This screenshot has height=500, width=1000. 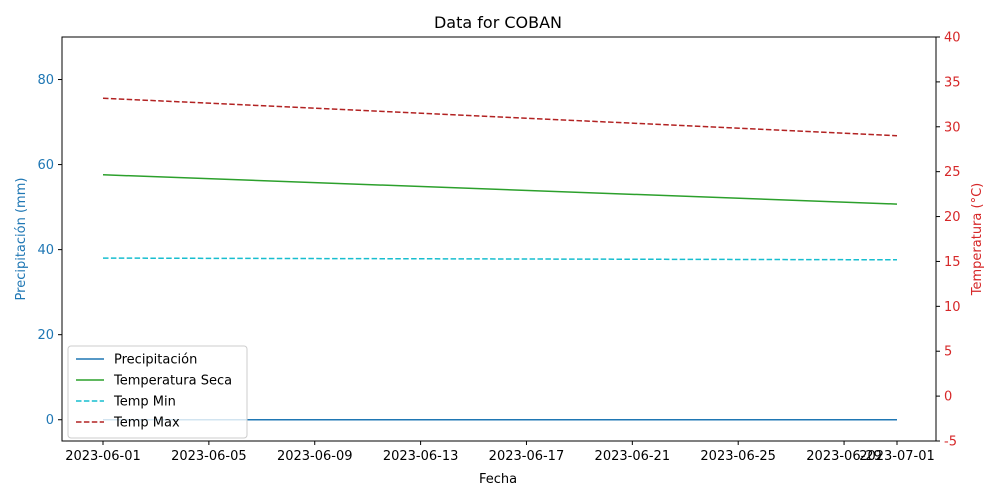 I want to click on y-axis-left-label: Precipitación (mm), so click(x=21, y=239).